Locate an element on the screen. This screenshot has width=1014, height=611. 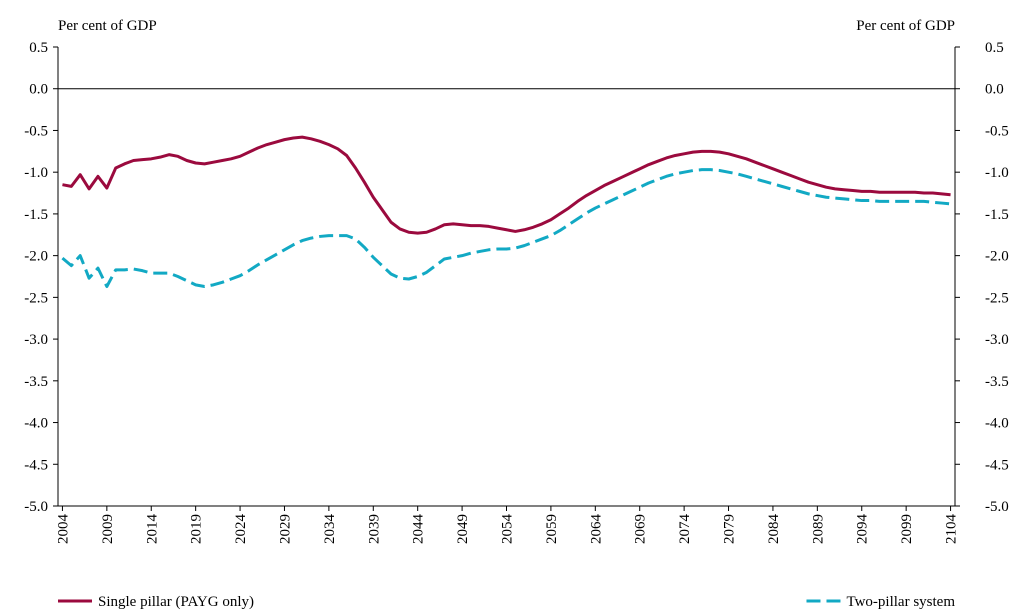
x-tick-label: 2044 is located at coordinates (419, 529).